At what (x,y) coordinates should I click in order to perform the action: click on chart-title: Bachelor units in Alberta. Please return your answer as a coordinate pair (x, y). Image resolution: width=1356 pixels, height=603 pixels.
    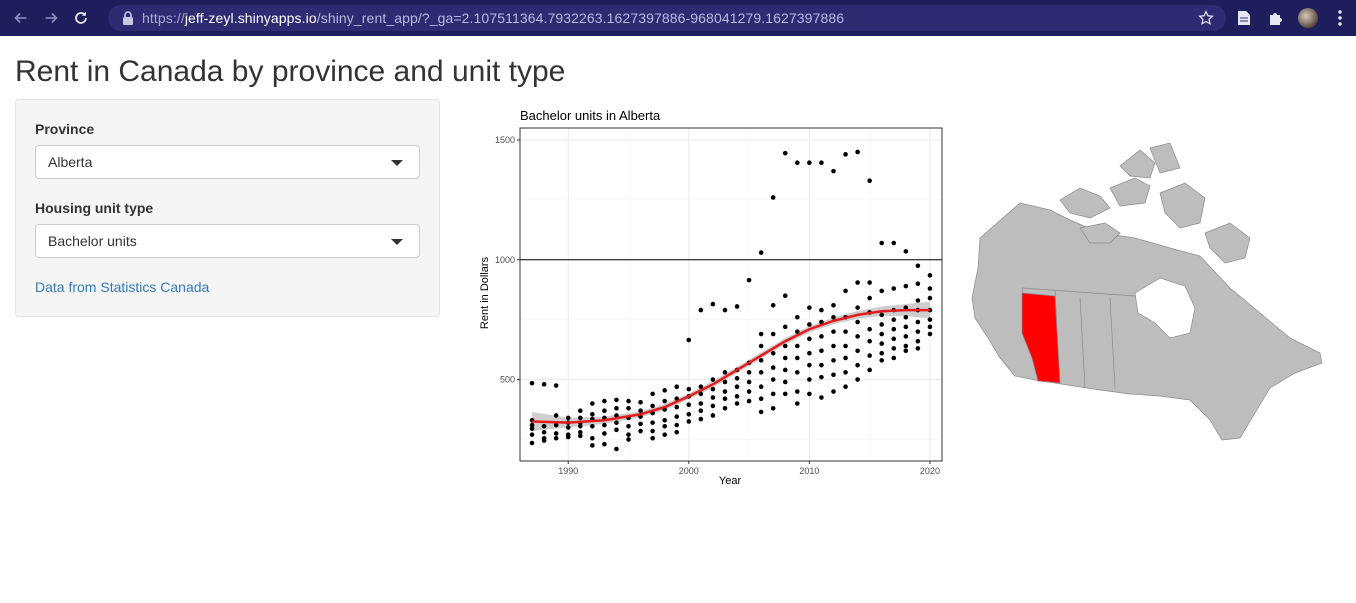
    Looking at the image, I should click on (590, 115).